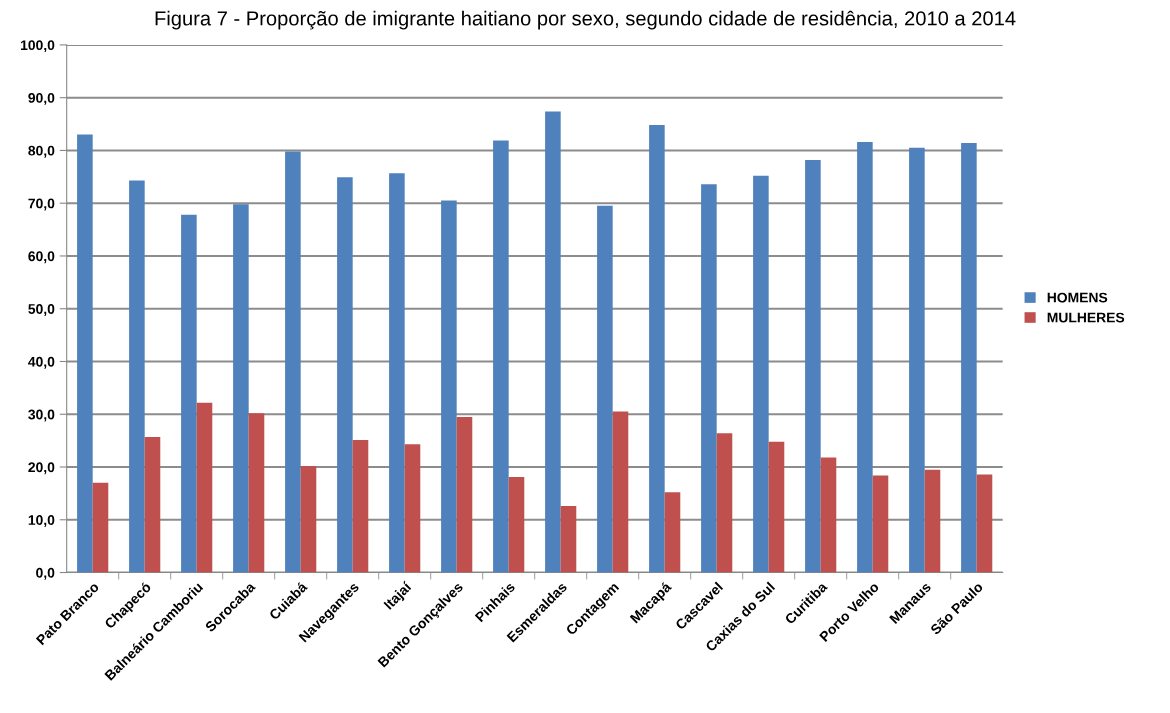 This screenshot has height=713, width=1170. I want to click on y-tick-label: 50,0, so click(41, 310).